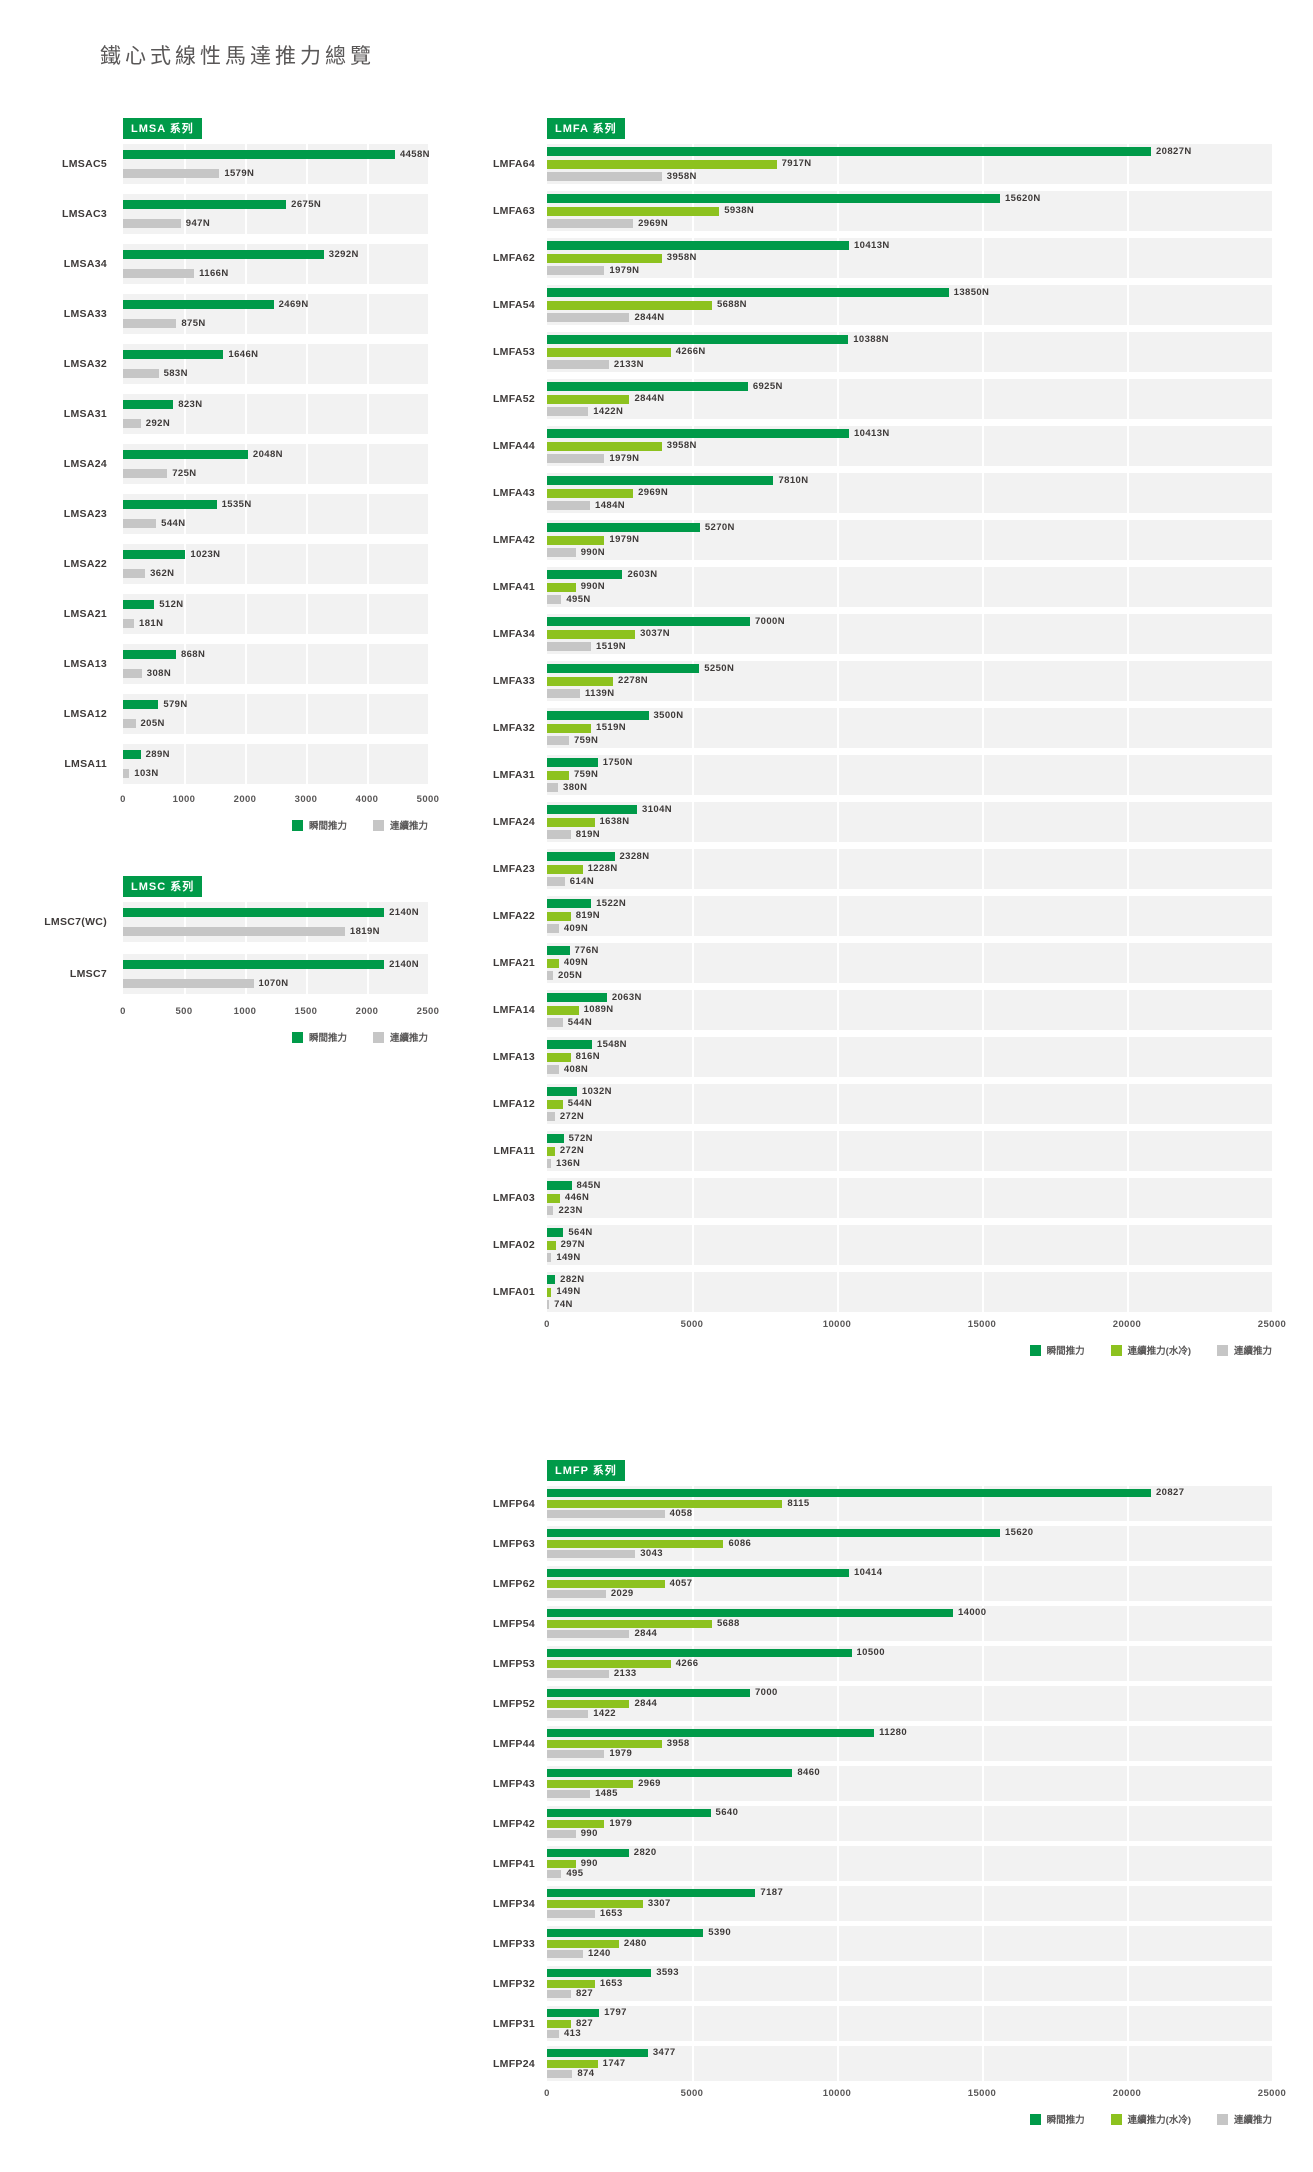 The width and height of the screenshot is (1313, 2172). I want to click on bar-row: 446N, so click(909, 1198).